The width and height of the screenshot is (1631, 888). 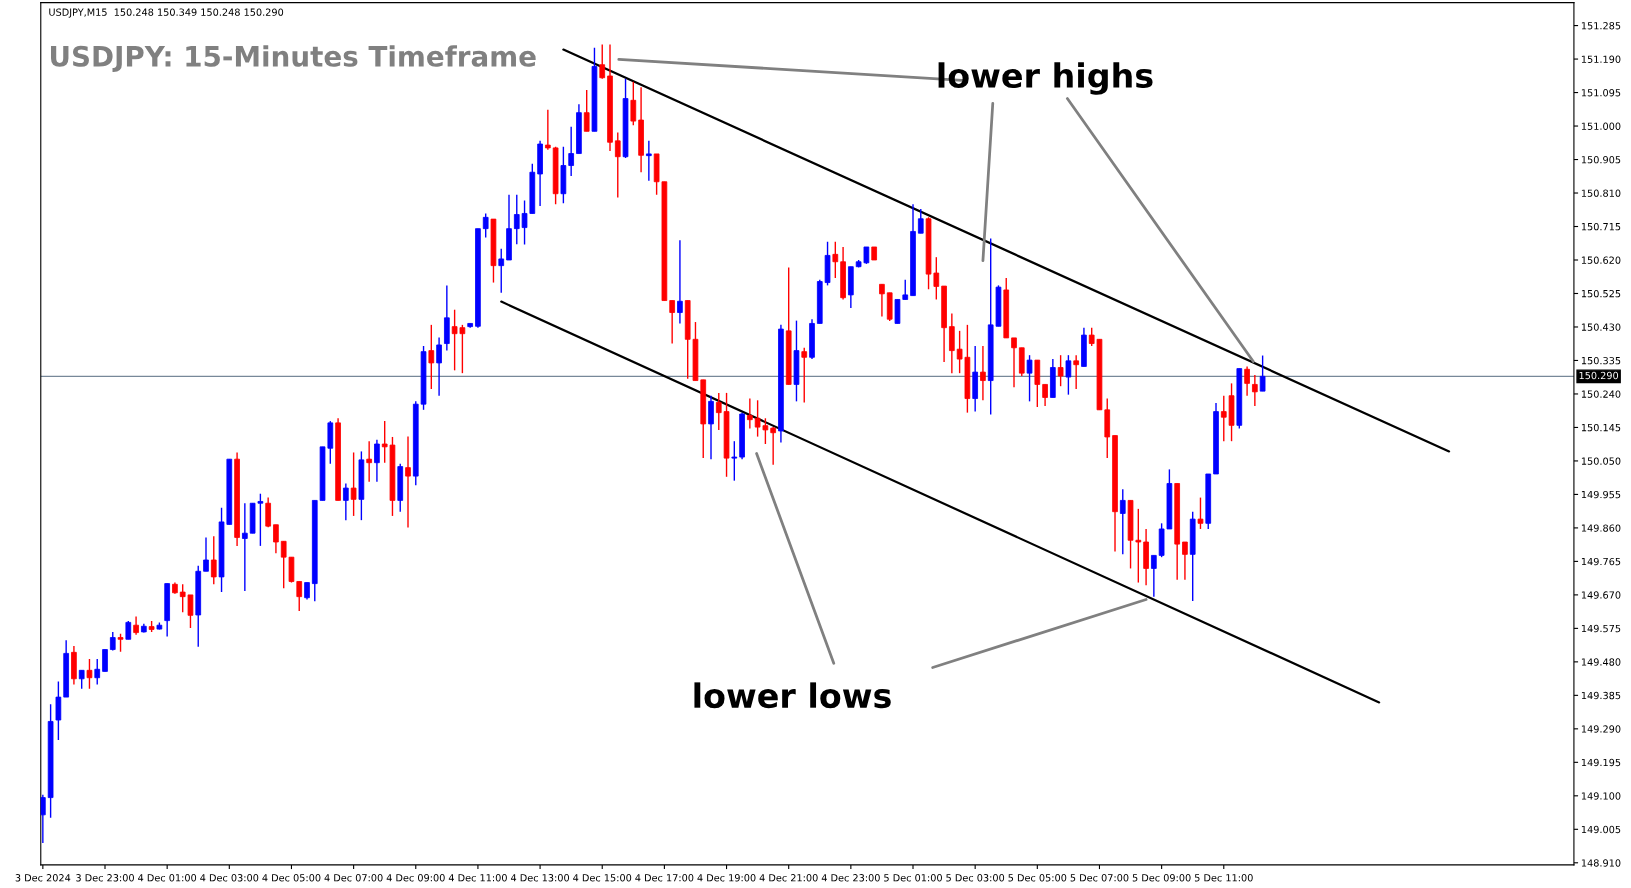 I want to click on x-tick-label: 4 Dec 19:00, so click(x=726, y=878).